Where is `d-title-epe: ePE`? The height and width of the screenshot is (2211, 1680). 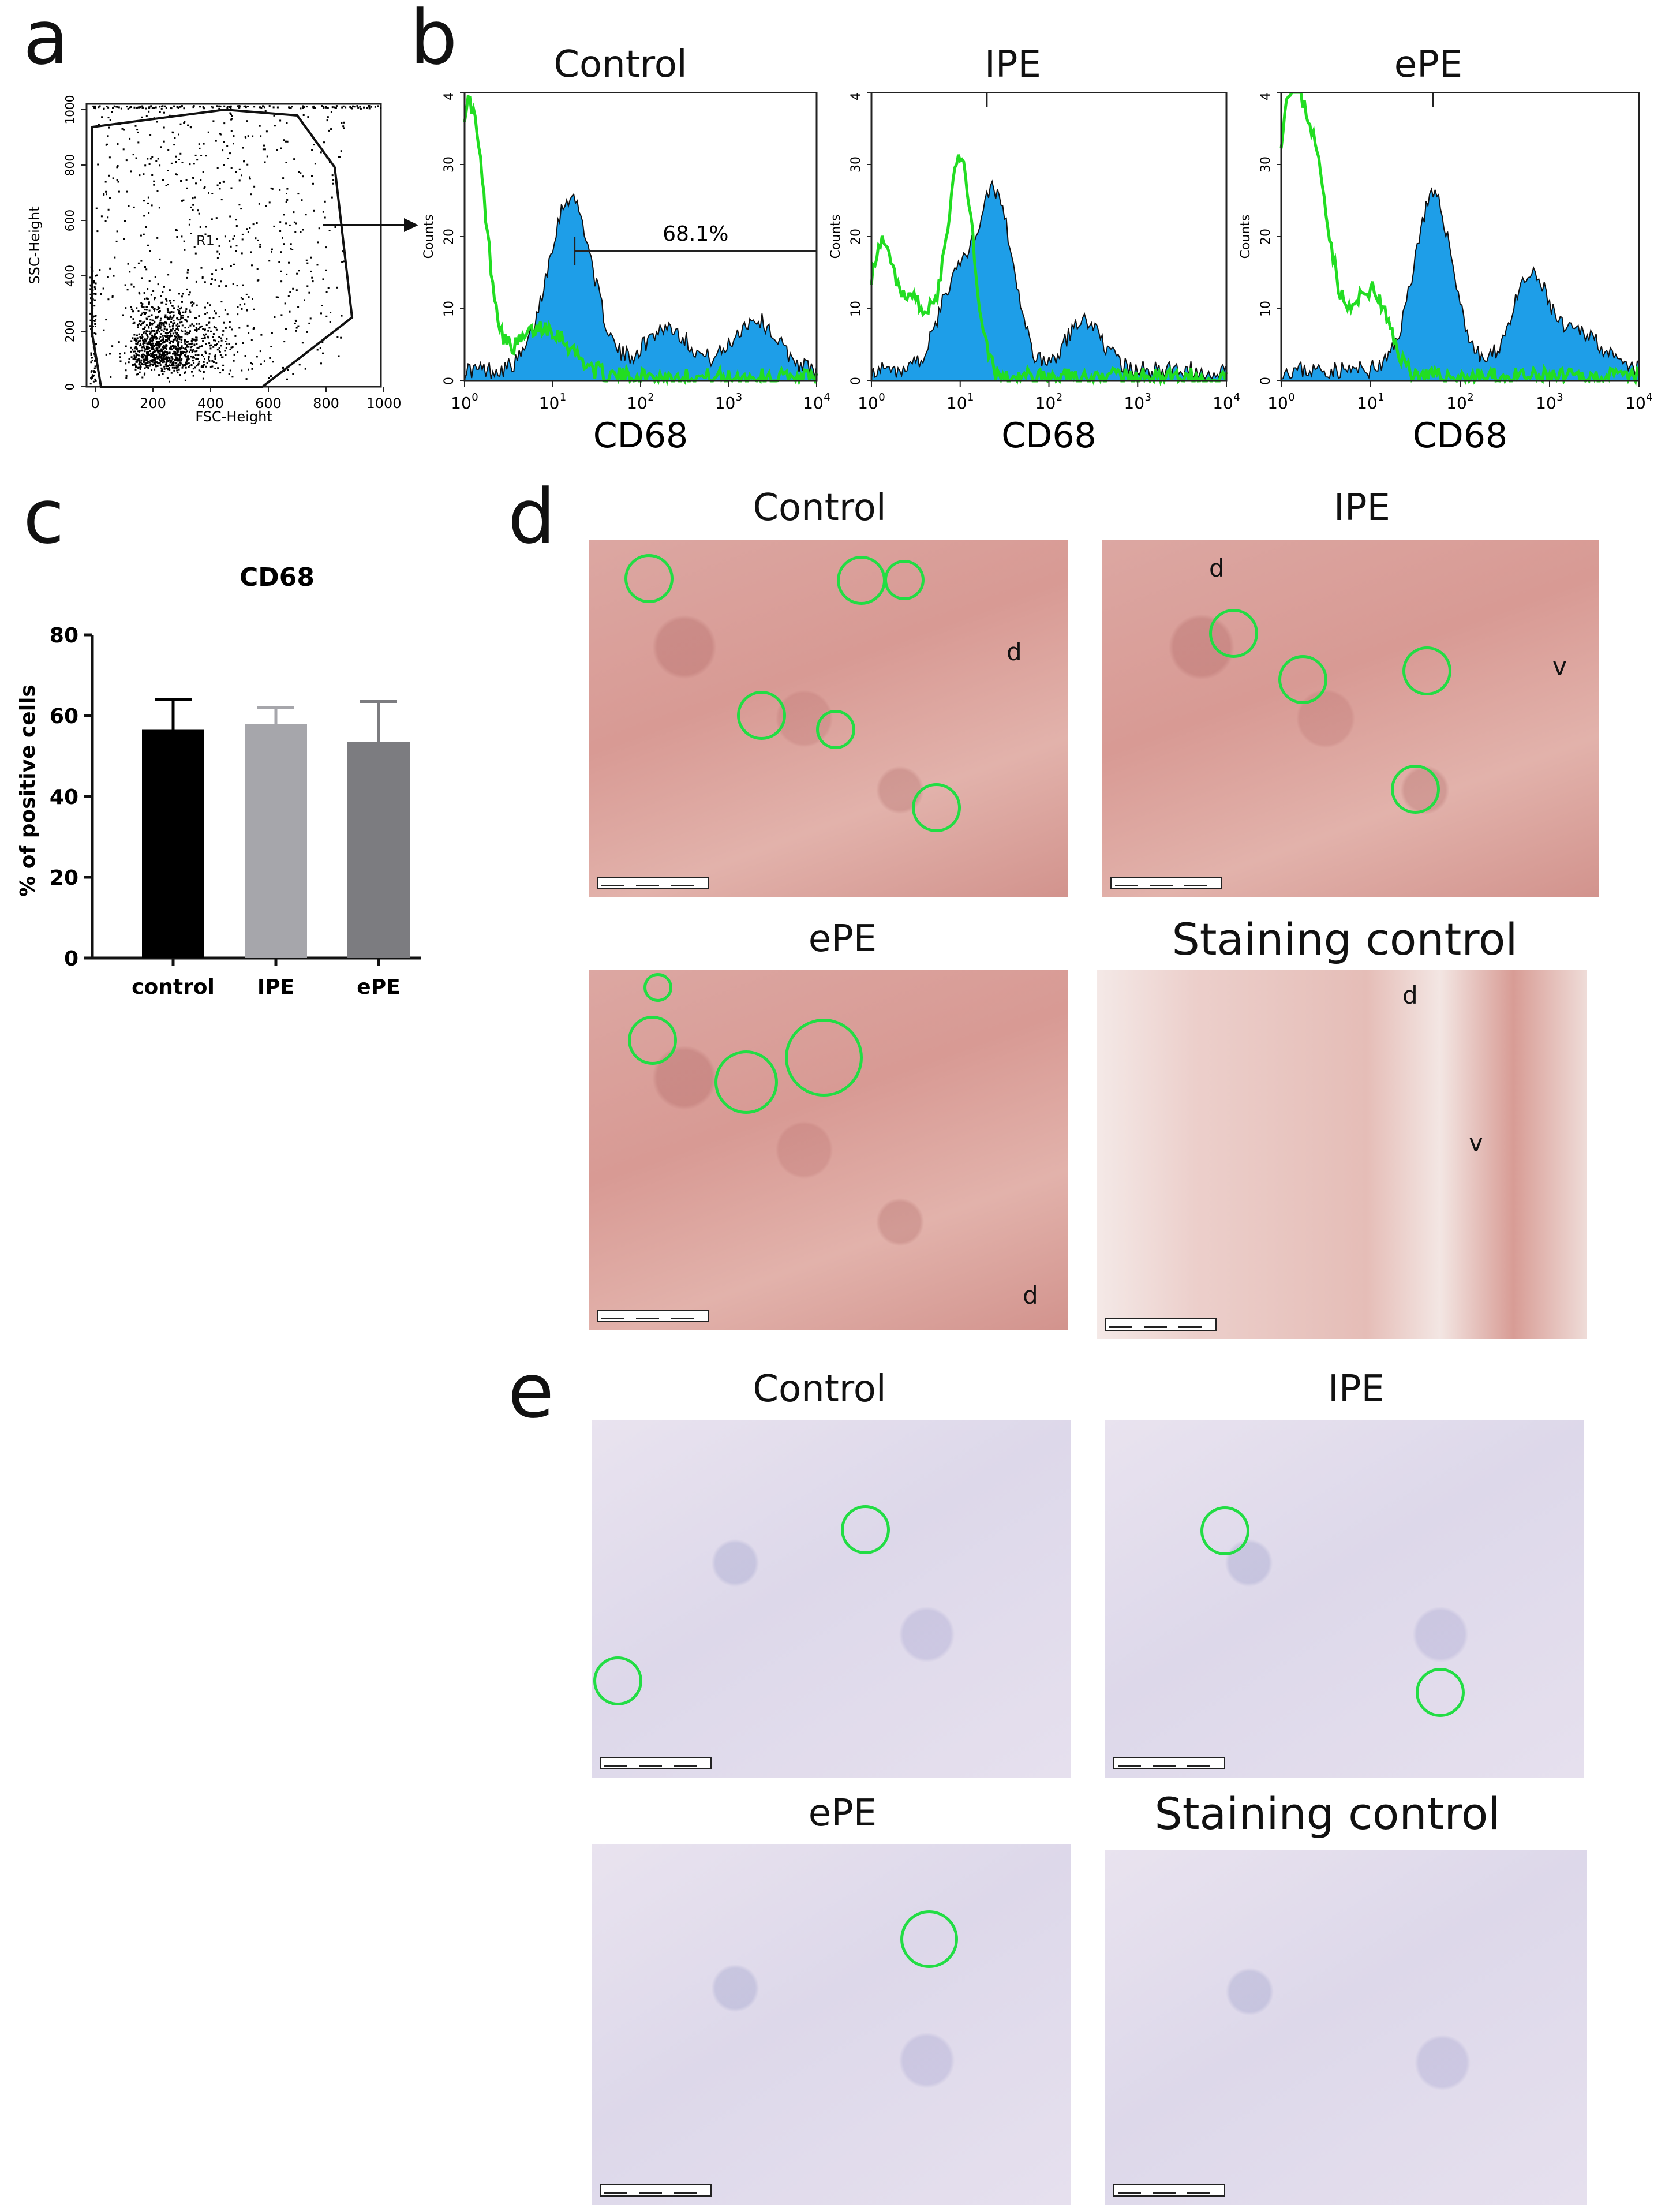 d-title-epe: ePE is located at coordinates (842, 939).